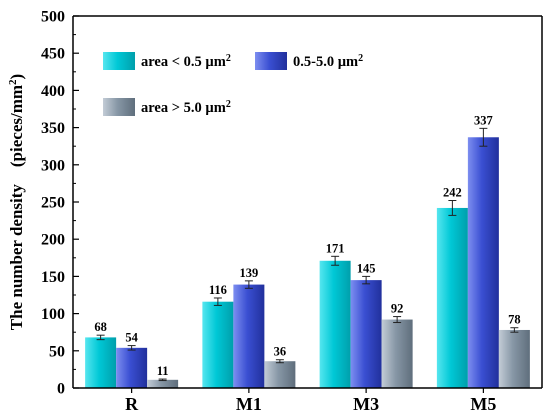 The height and width of the screenshot is (420, 550). I want to click on data-label-m5-series-2: 337, so click(483, 120).